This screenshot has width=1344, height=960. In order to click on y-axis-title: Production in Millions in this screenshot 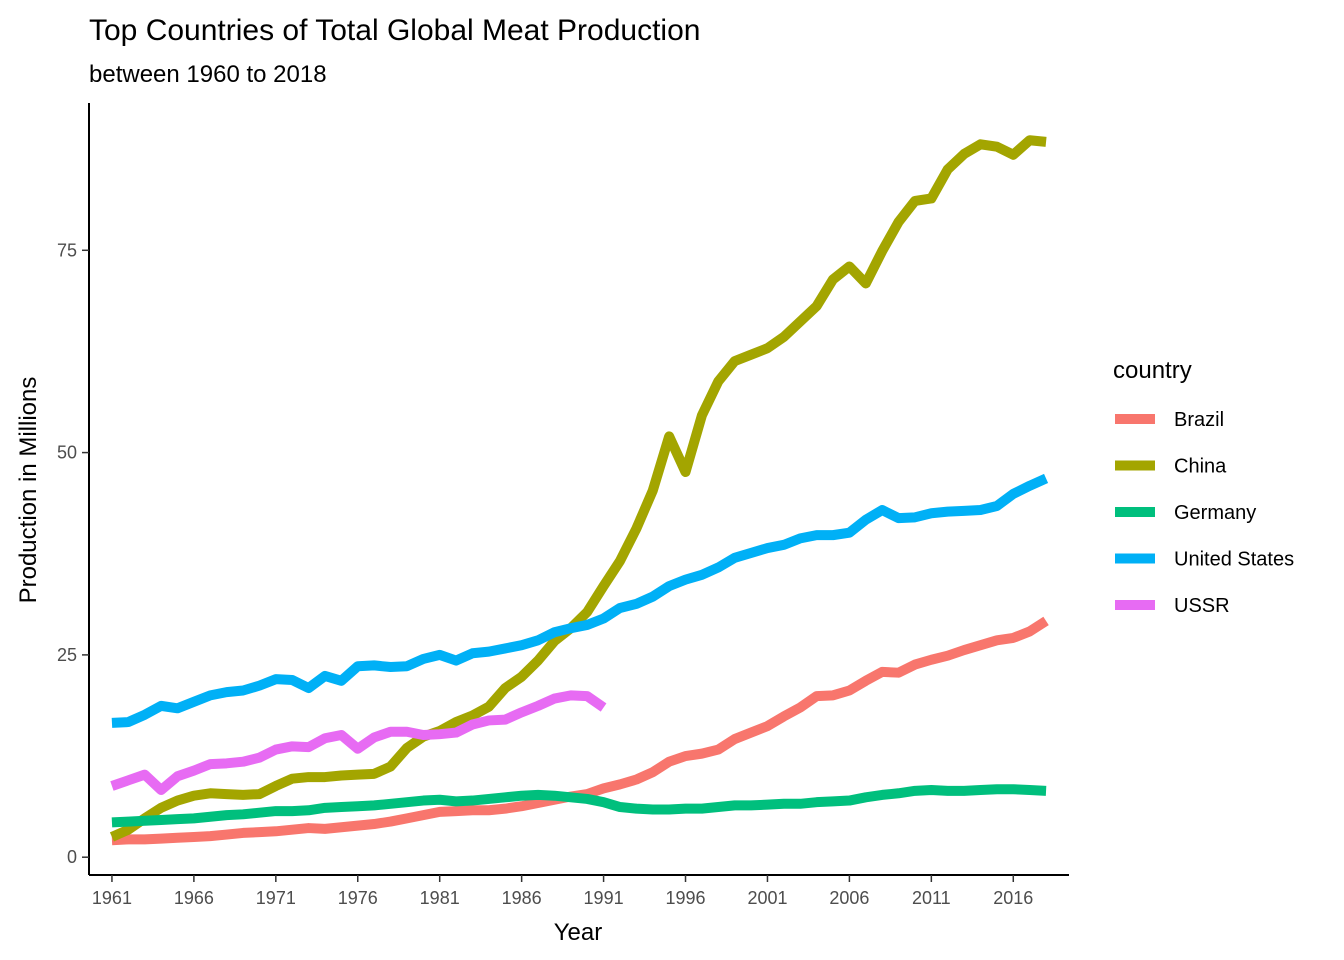, I will do `click(28, 490)`.